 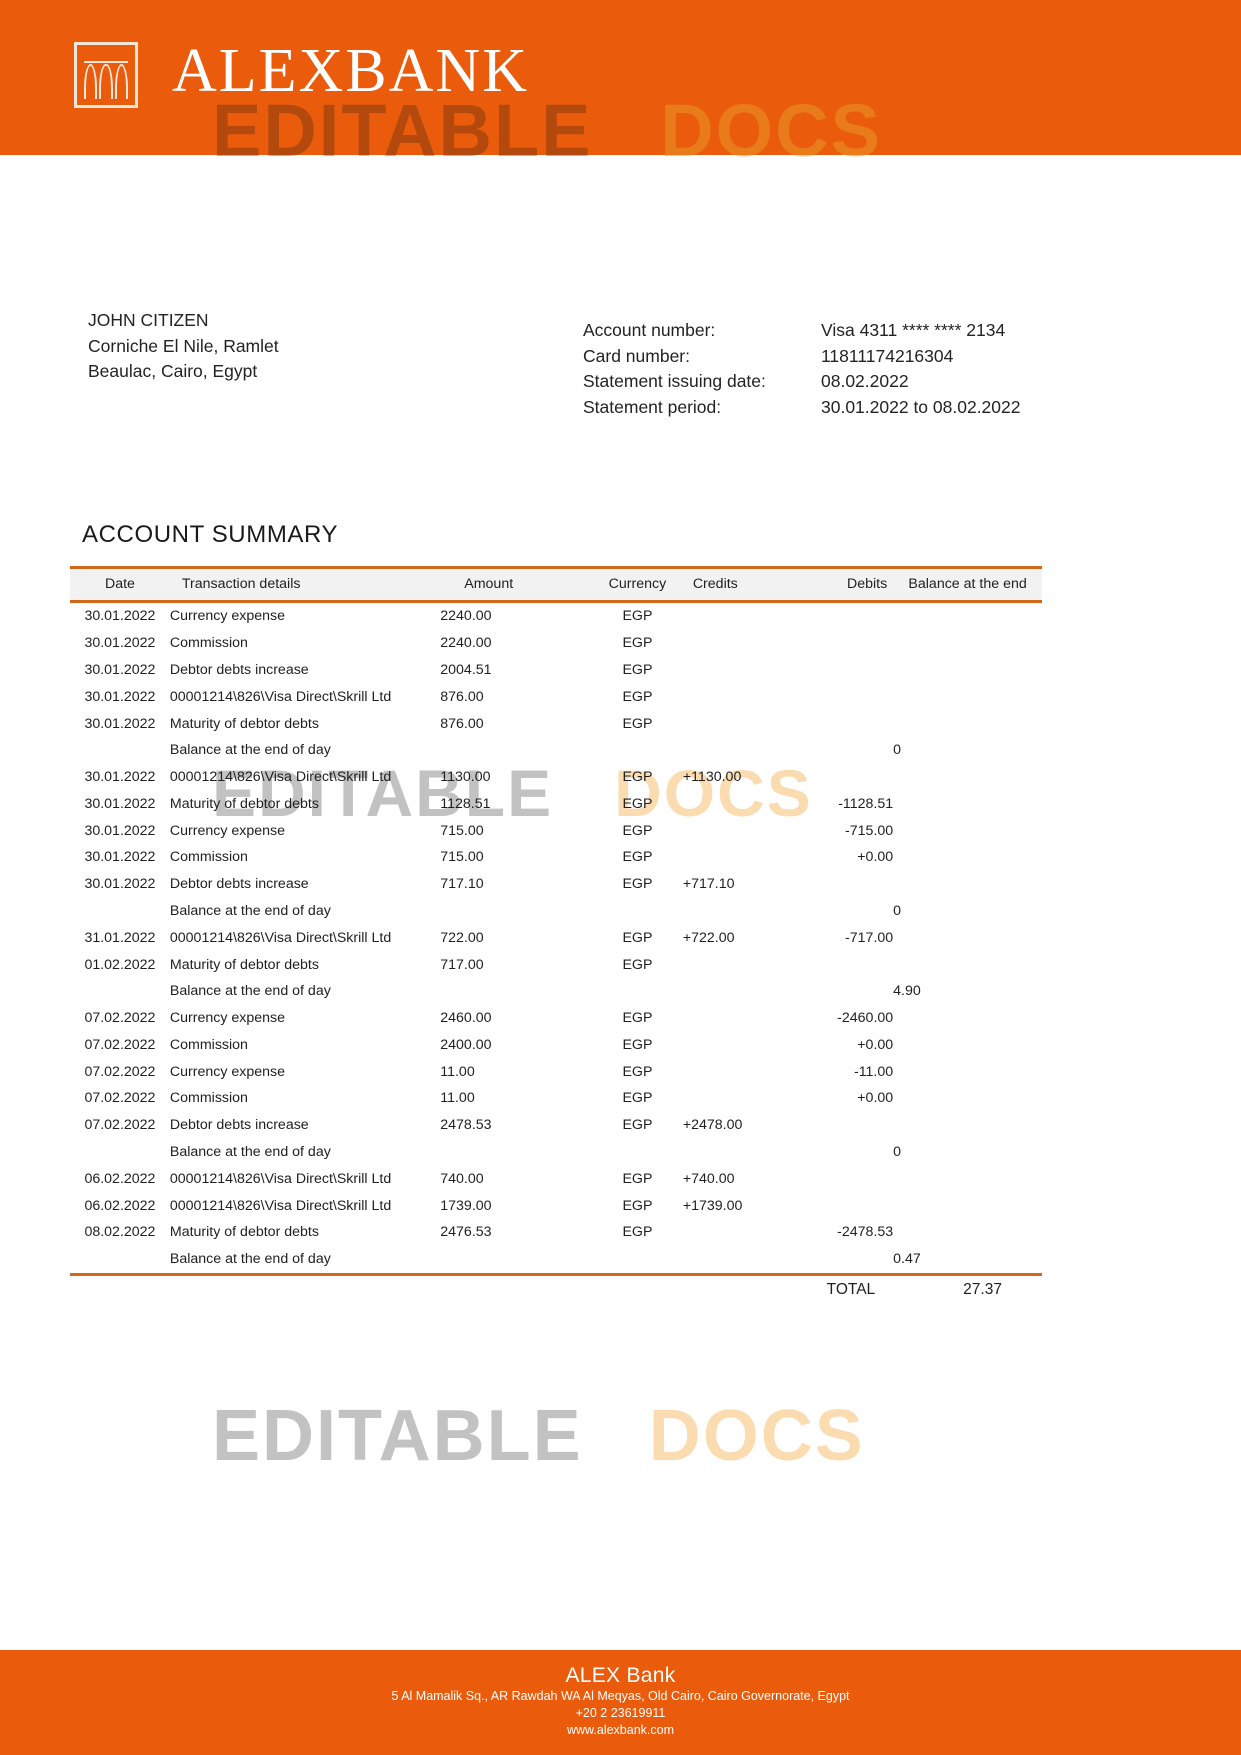 I want to click on logo-bar, so click(x=106, y=62).